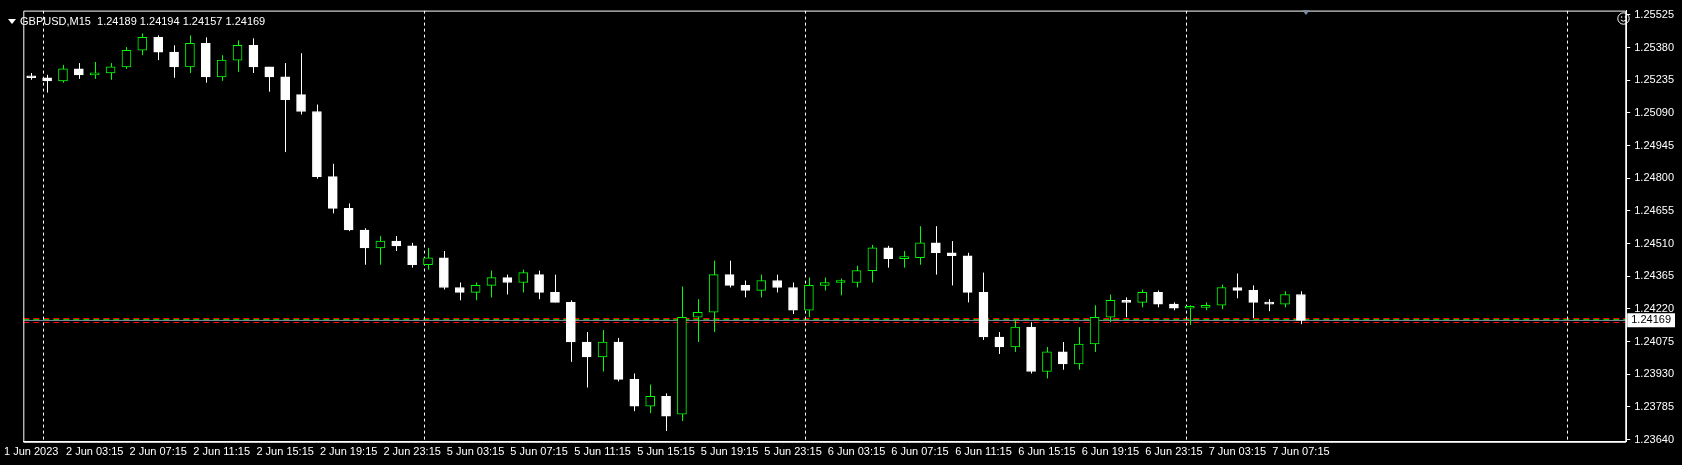 The width and height of the screenshot is (1682, 465). I want to click on x-tick-label: 6 Jun 23:15, so click(1174, 451).